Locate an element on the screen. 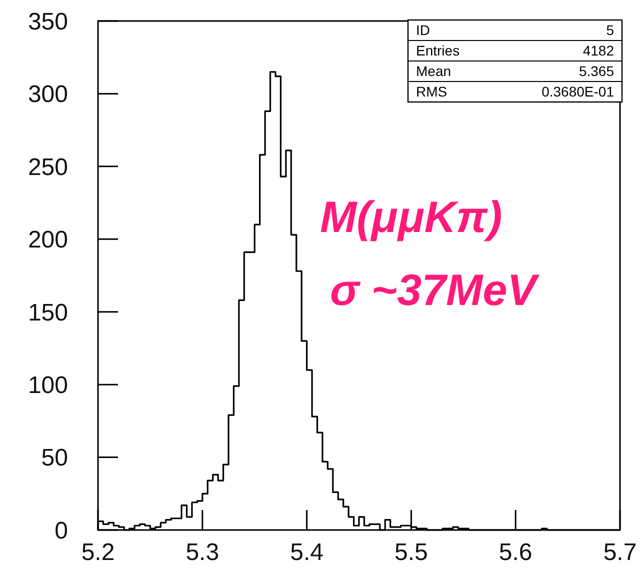 The image size is (644, 579). annotation: Entries is located at coordinates (438, 50).